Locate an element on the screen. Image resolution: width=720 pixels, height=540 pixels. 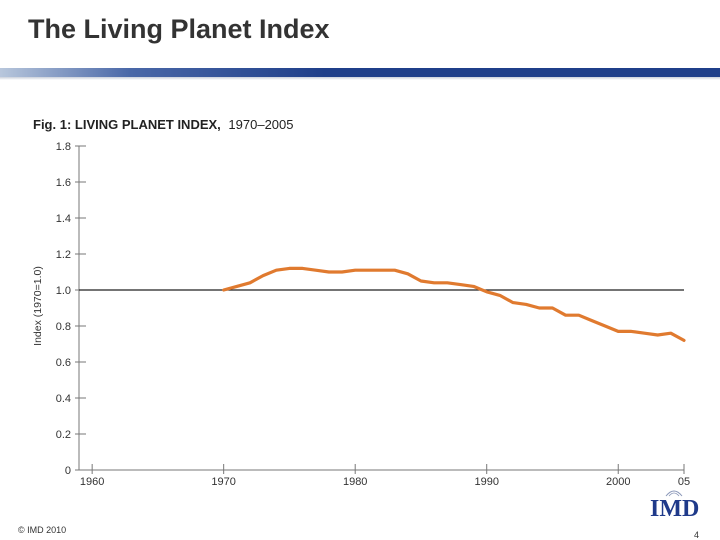
title-underline-bar is located at coordinates (360, 72).